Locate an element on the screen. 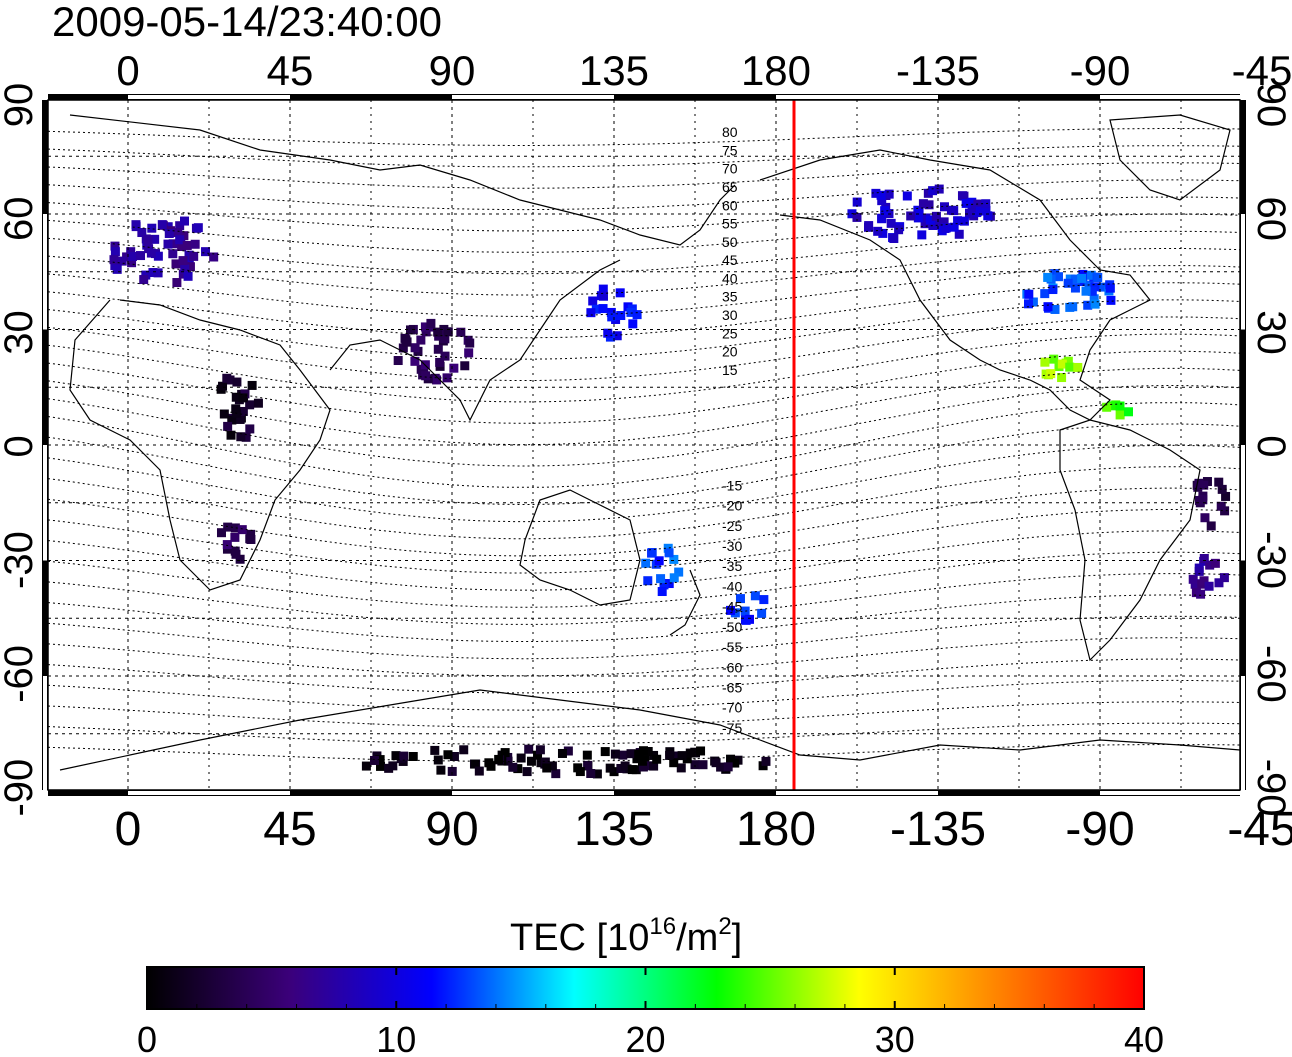 This screenshot has height=1057, width=1292. lon-tick-label-top: -90 is located at coordinates (1100, 70).